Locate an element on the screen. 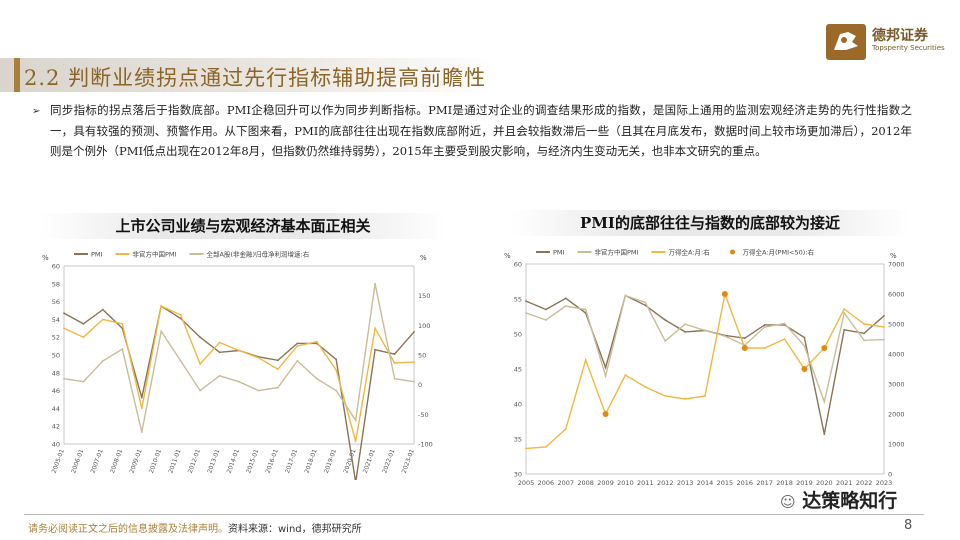  x-tick-label: 2023-01 is located at coordinates (408, 461).